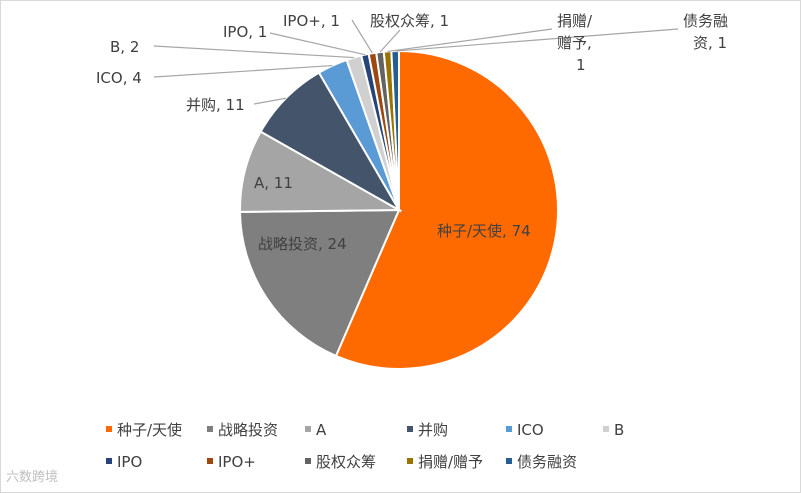  I want to click on legend-entry-1: 种子/天使, so click(149, 430).